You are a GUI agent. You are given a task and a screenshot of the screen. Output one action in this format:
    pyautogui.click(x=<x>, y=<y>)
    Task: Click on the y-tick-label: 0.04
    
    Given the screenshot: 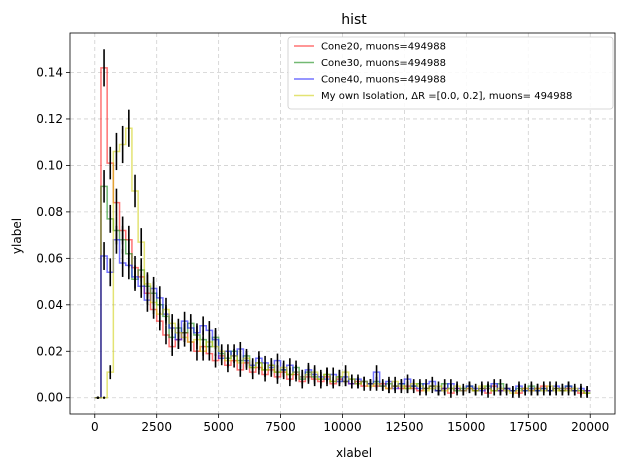 What is the action you would take?
    pyautogui.click(x=49, y=305)
    